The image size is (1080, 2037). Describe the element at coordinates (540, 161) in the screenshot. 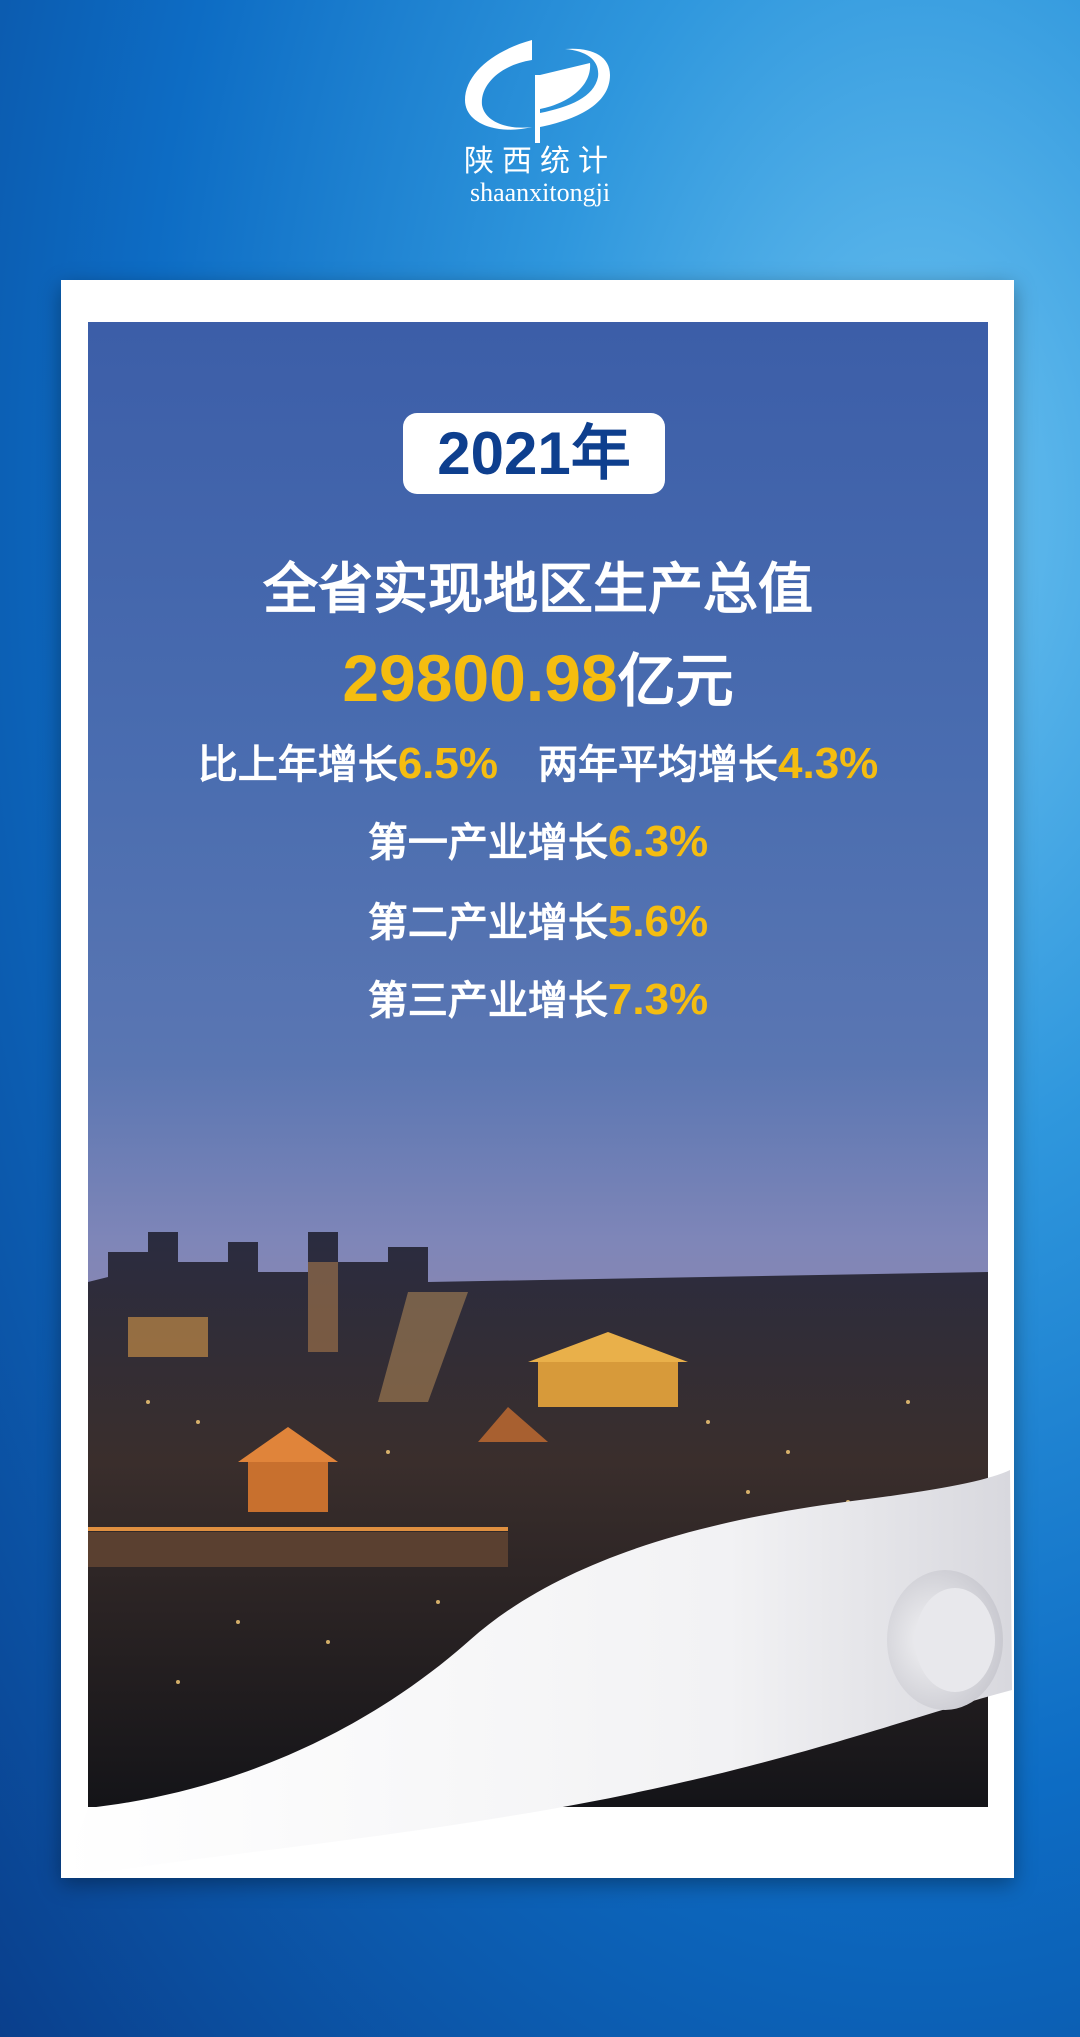

I see `logo-text-cn: 陕西统计` at that location.